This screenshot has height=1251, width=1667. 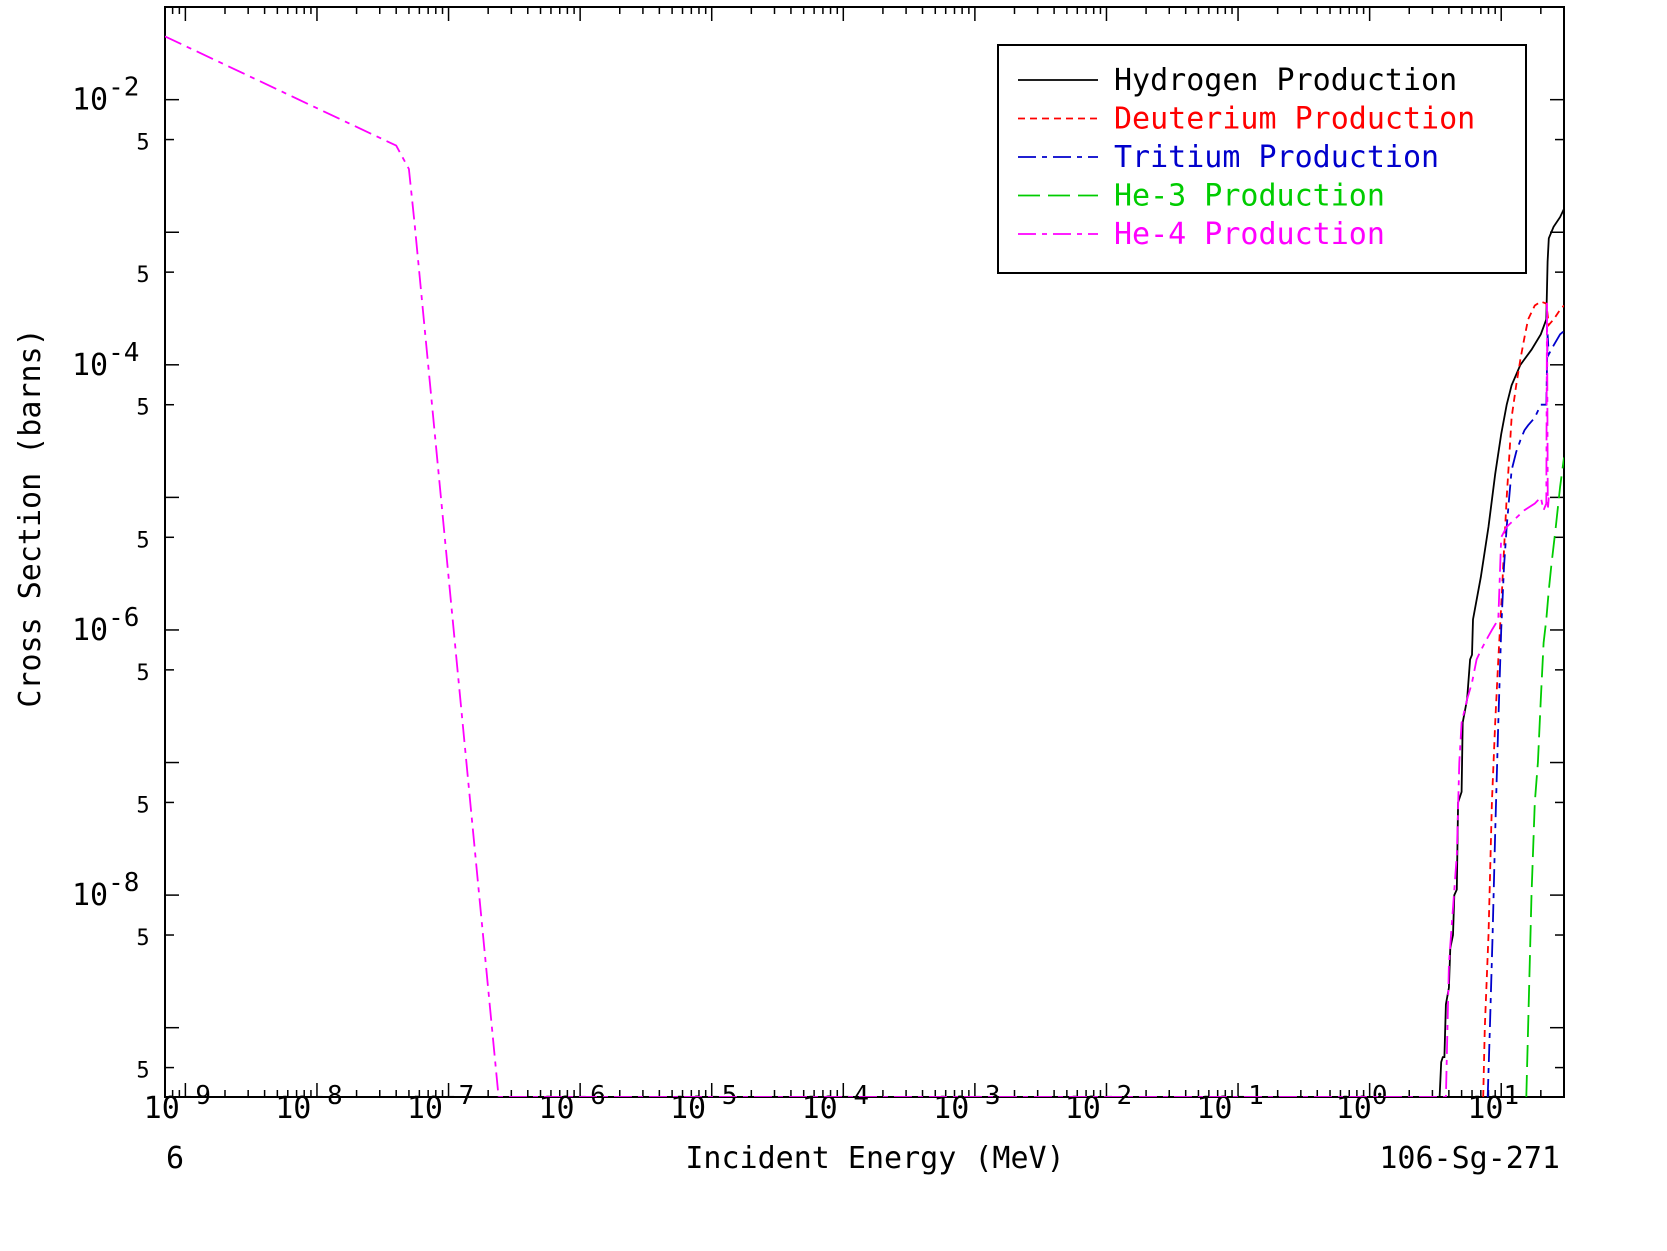 I want to click on y-tick-label: 10⁻⁶, so click(x=105, y=625).